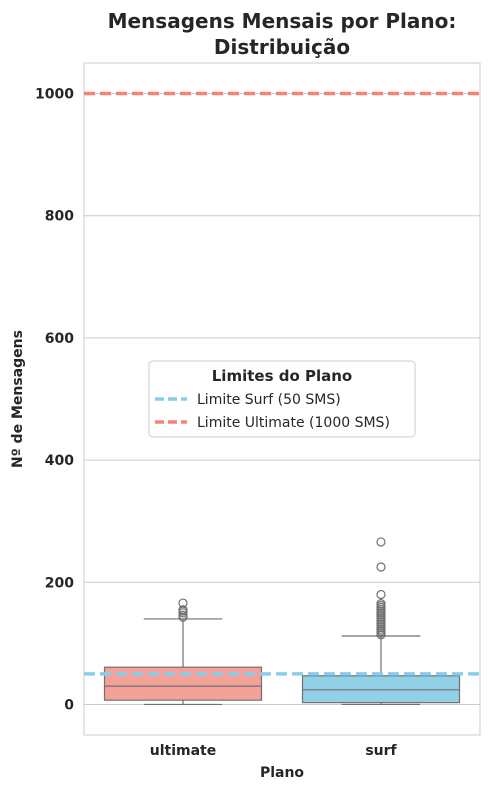  What do you see at coordinates (282, 773) in the screenshot?
I see `x-axis-label: Plano` at bounding box center [282, 773].